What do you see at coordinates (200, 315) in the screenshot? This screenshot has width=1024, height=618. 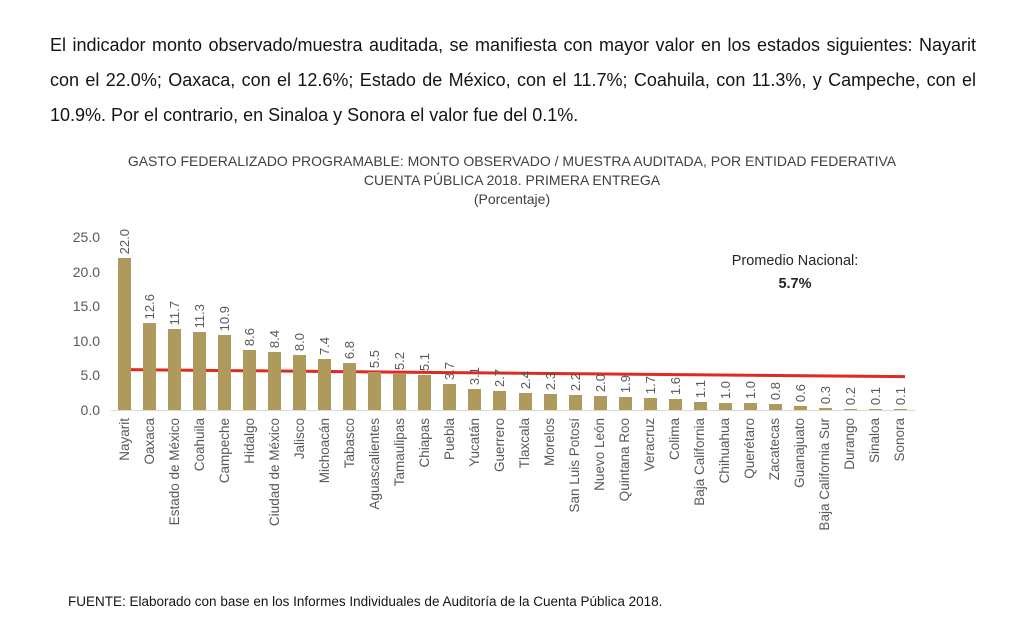 I see `bar-value-label: 11.3` at bounding box center [200, 315].